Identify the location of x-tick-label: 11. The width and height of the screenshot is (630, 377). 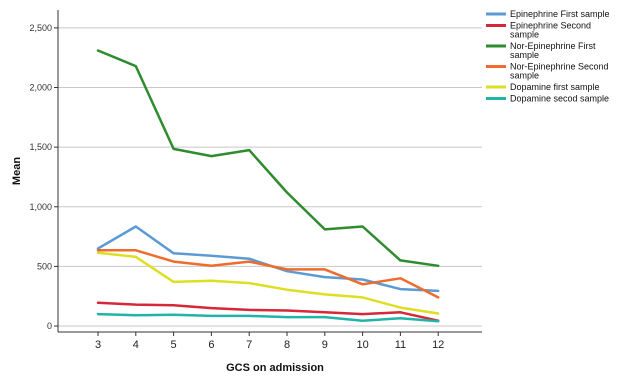
(400, 345).